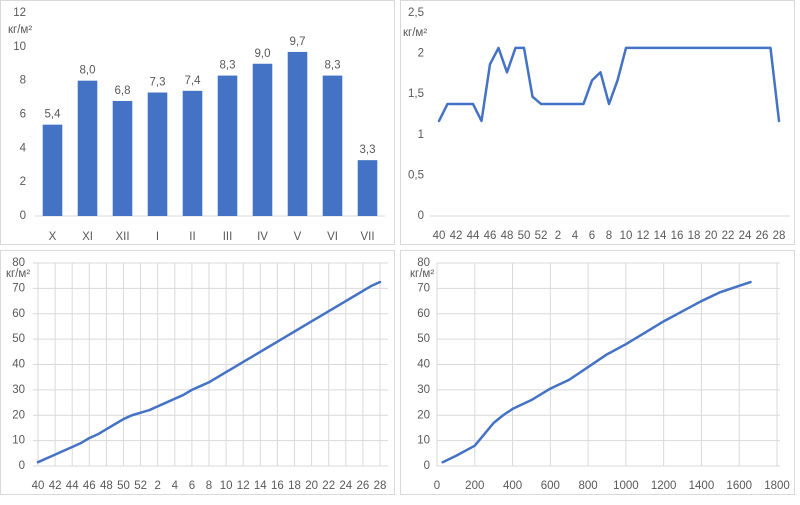 The height and width of the screenshot is (505, 800). I want to click on x-tick-label: 200, so click(474, 486).